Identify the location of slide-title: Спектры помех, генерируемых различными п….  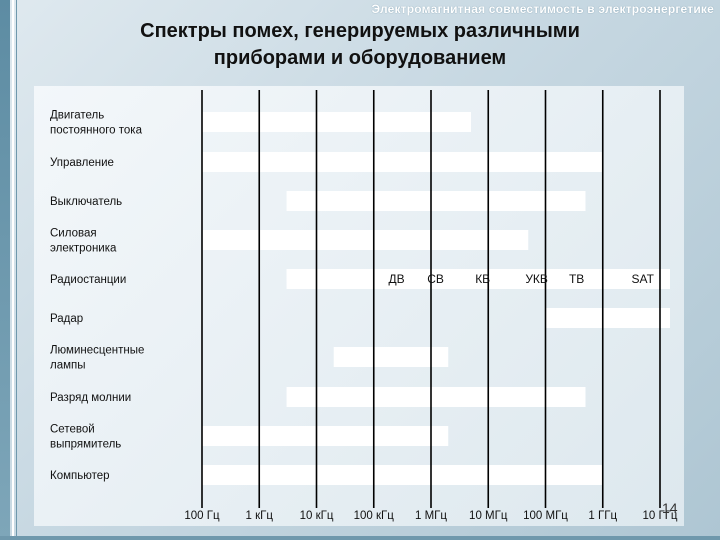
(360, 45).